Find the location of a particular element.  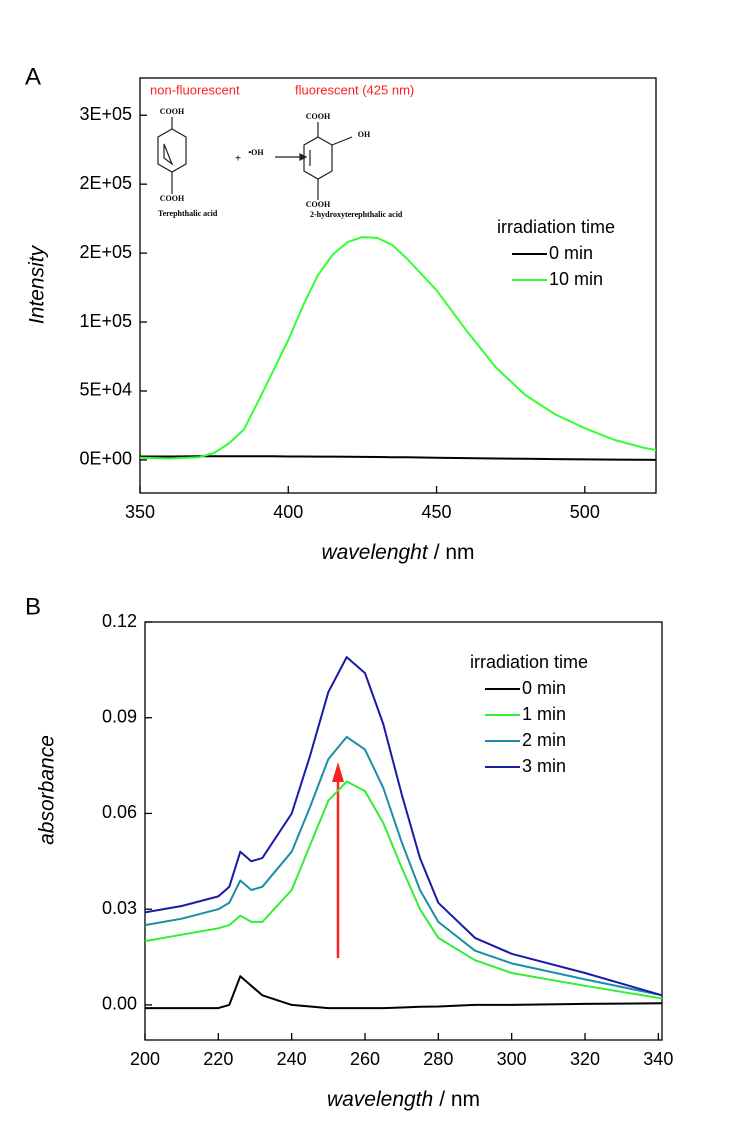

legend-label: 2 min is located at coordinates (544, 740).